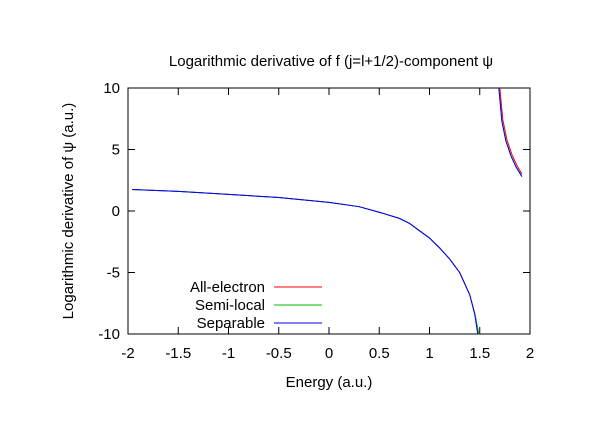 Image resolution: width=612 pixels, height=427 pixels. Describe the element at coordinates (329, 353) in the screenshot. I see `x-tick-label: 0` at that location.